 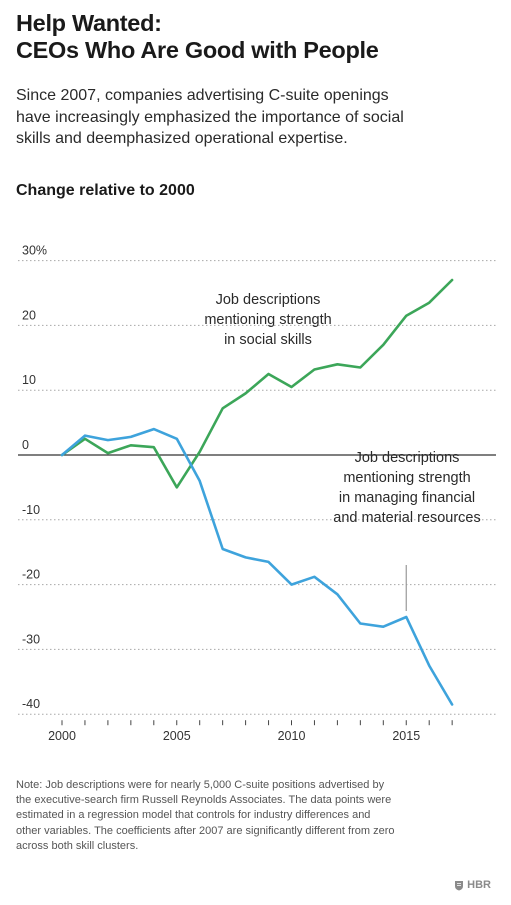 What do you see at coordinates (105, 190) in the screenshot?
I see `chart-heading: Change relative to 2000` at bounding box center [105, 190].